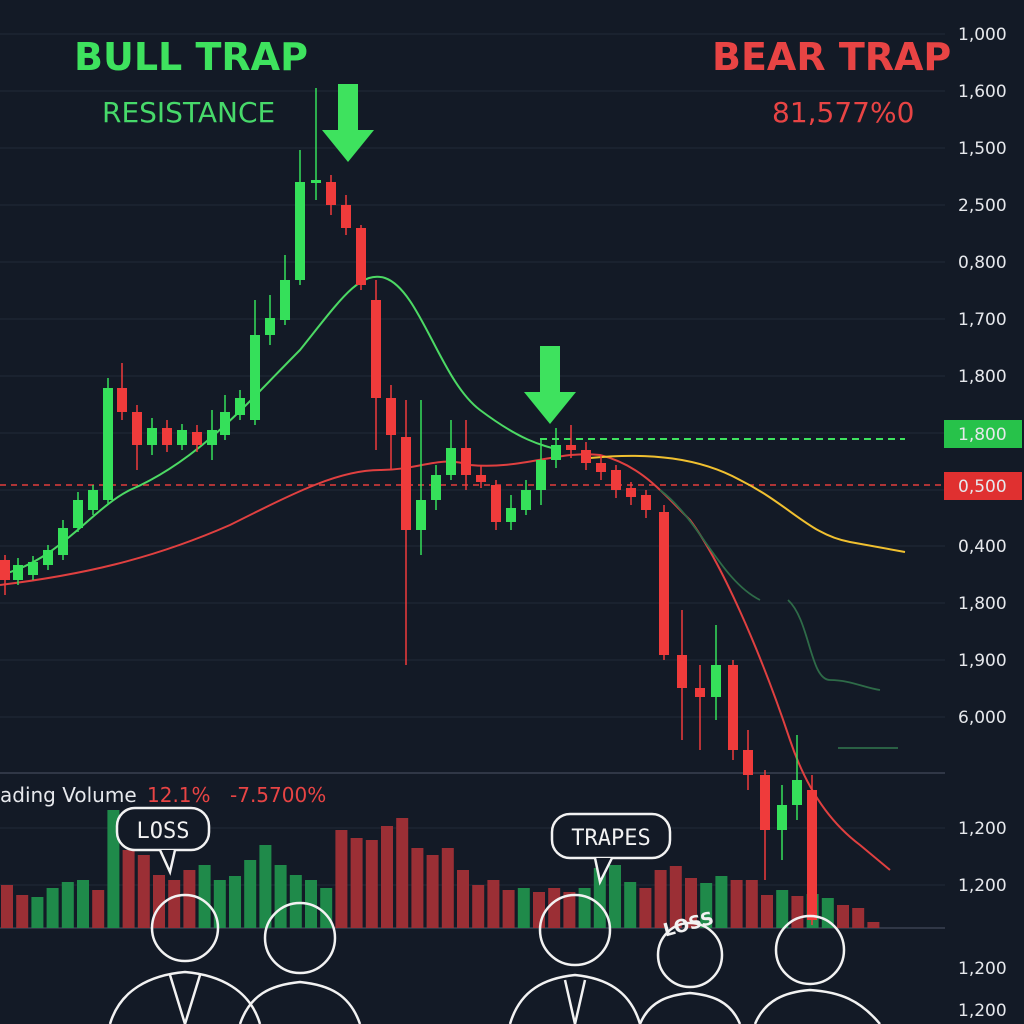 This screenshot has width=1024, height=1024. What do you see at coordinates (982, 263) in the screenshot?
I see `price-tick-label: 0,800` at bounding box center [982, 263].